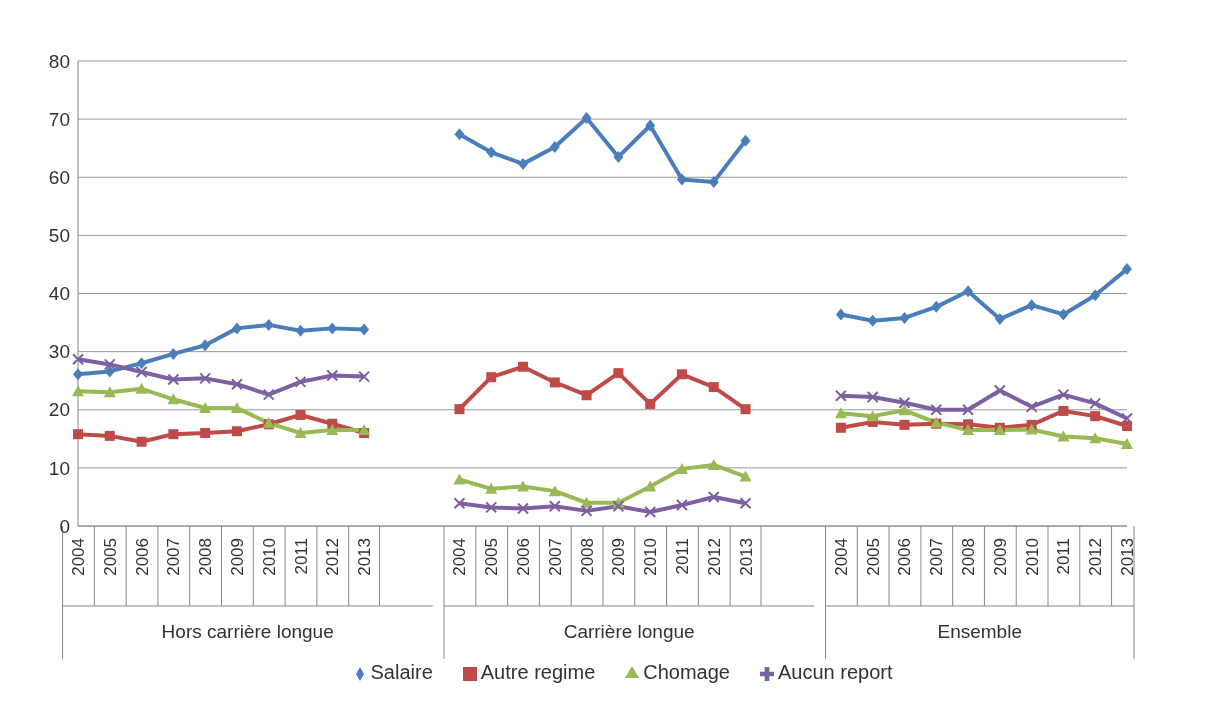  What do you see at coordinates (979, 631) in the screenshot?
I see `text: Ensemble` at bounding box center [979, 631].